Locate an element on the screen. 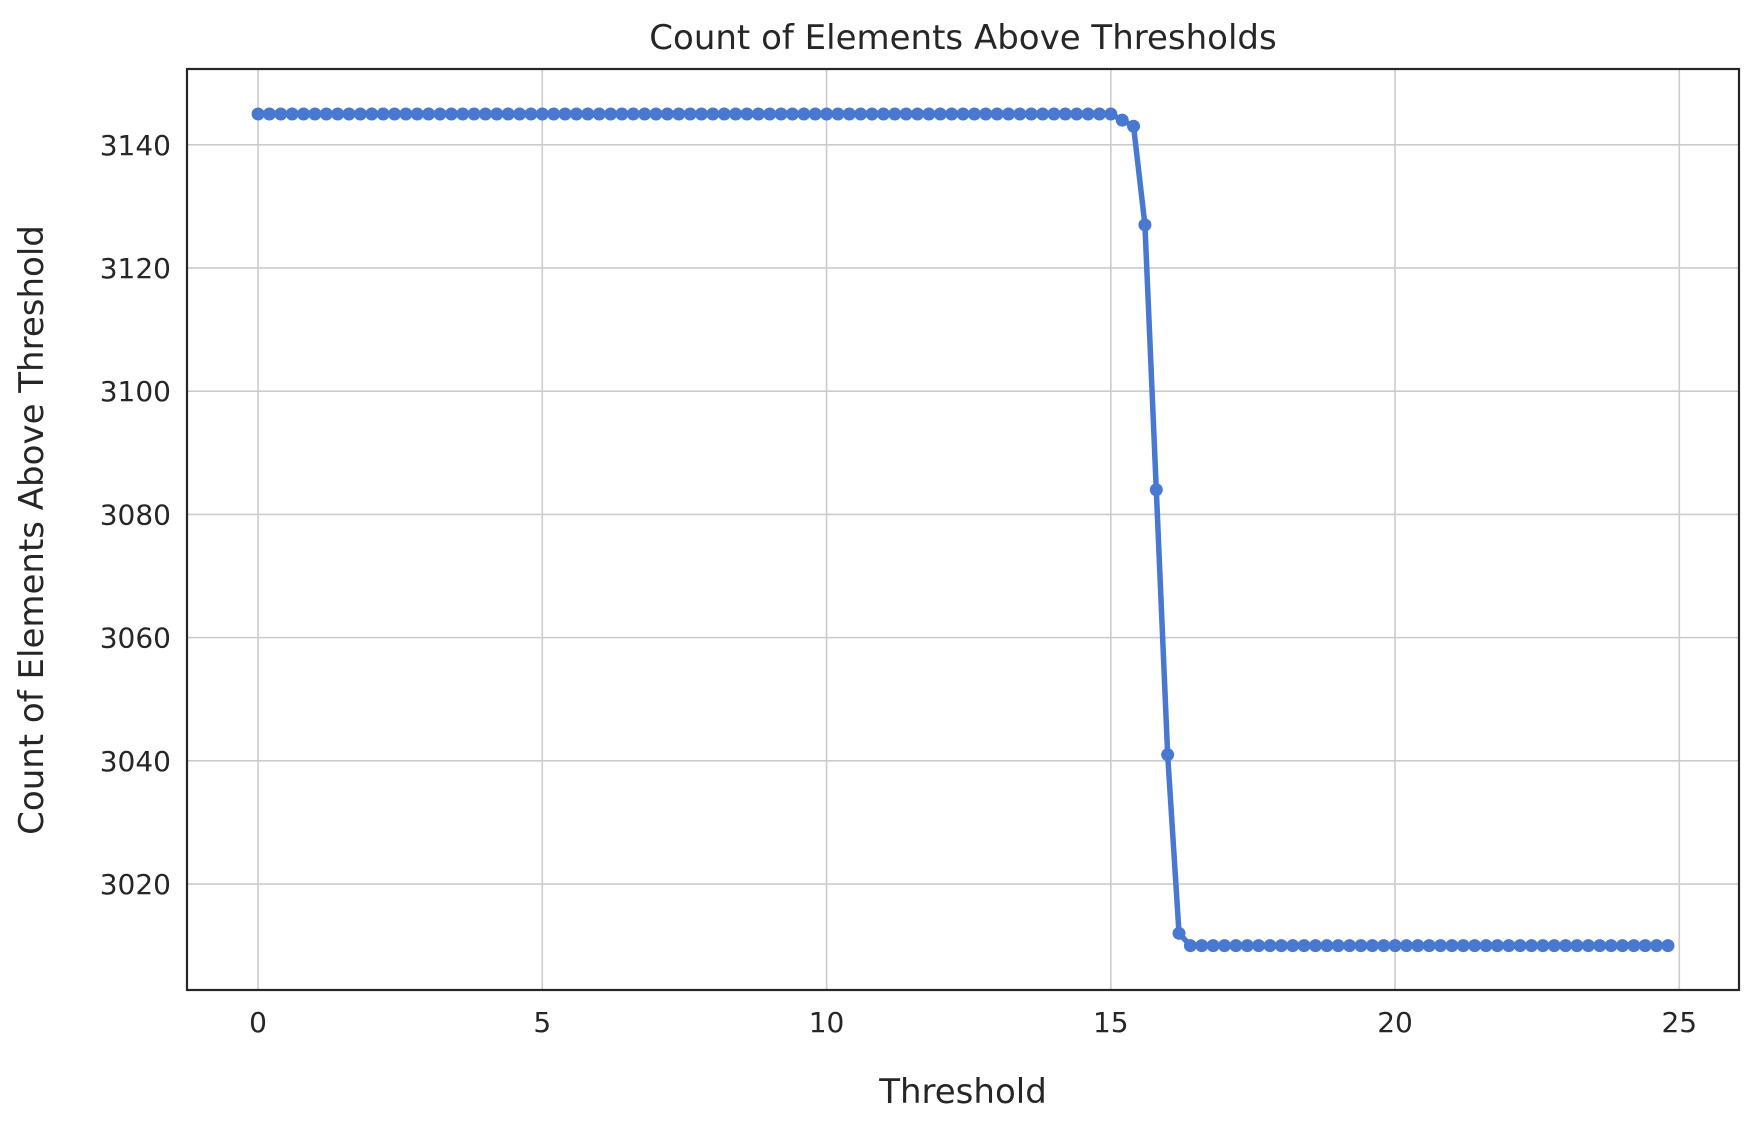 Image resolution: width=1757 pixels, height=1122 pixels. y-tick-label: 3140 is located at coordinates (135, 145).